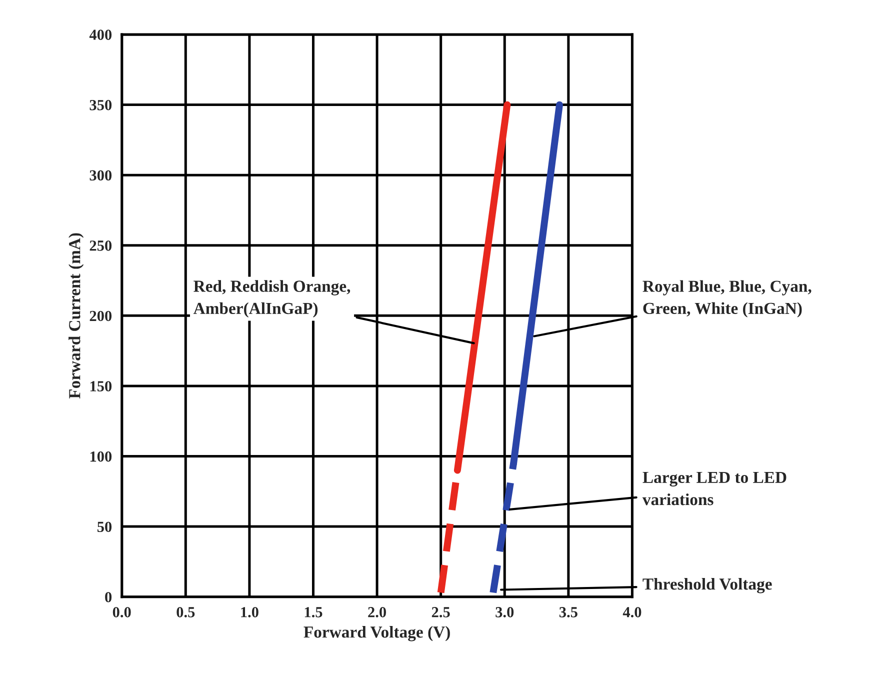 Image resolution: width=883 pixels, height=690 pixels. I want to click on annotation: Royal Blue, Blue, Cyan, Green, White (InGaN), so click(727, 299).